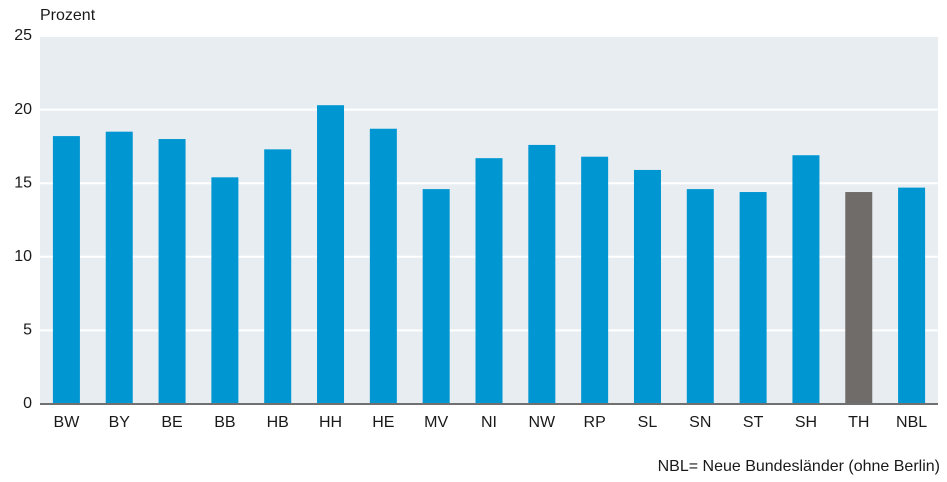 This screenshot has width=947, height=482. I want to click on x-tick-label: HE, so click(383, 422).